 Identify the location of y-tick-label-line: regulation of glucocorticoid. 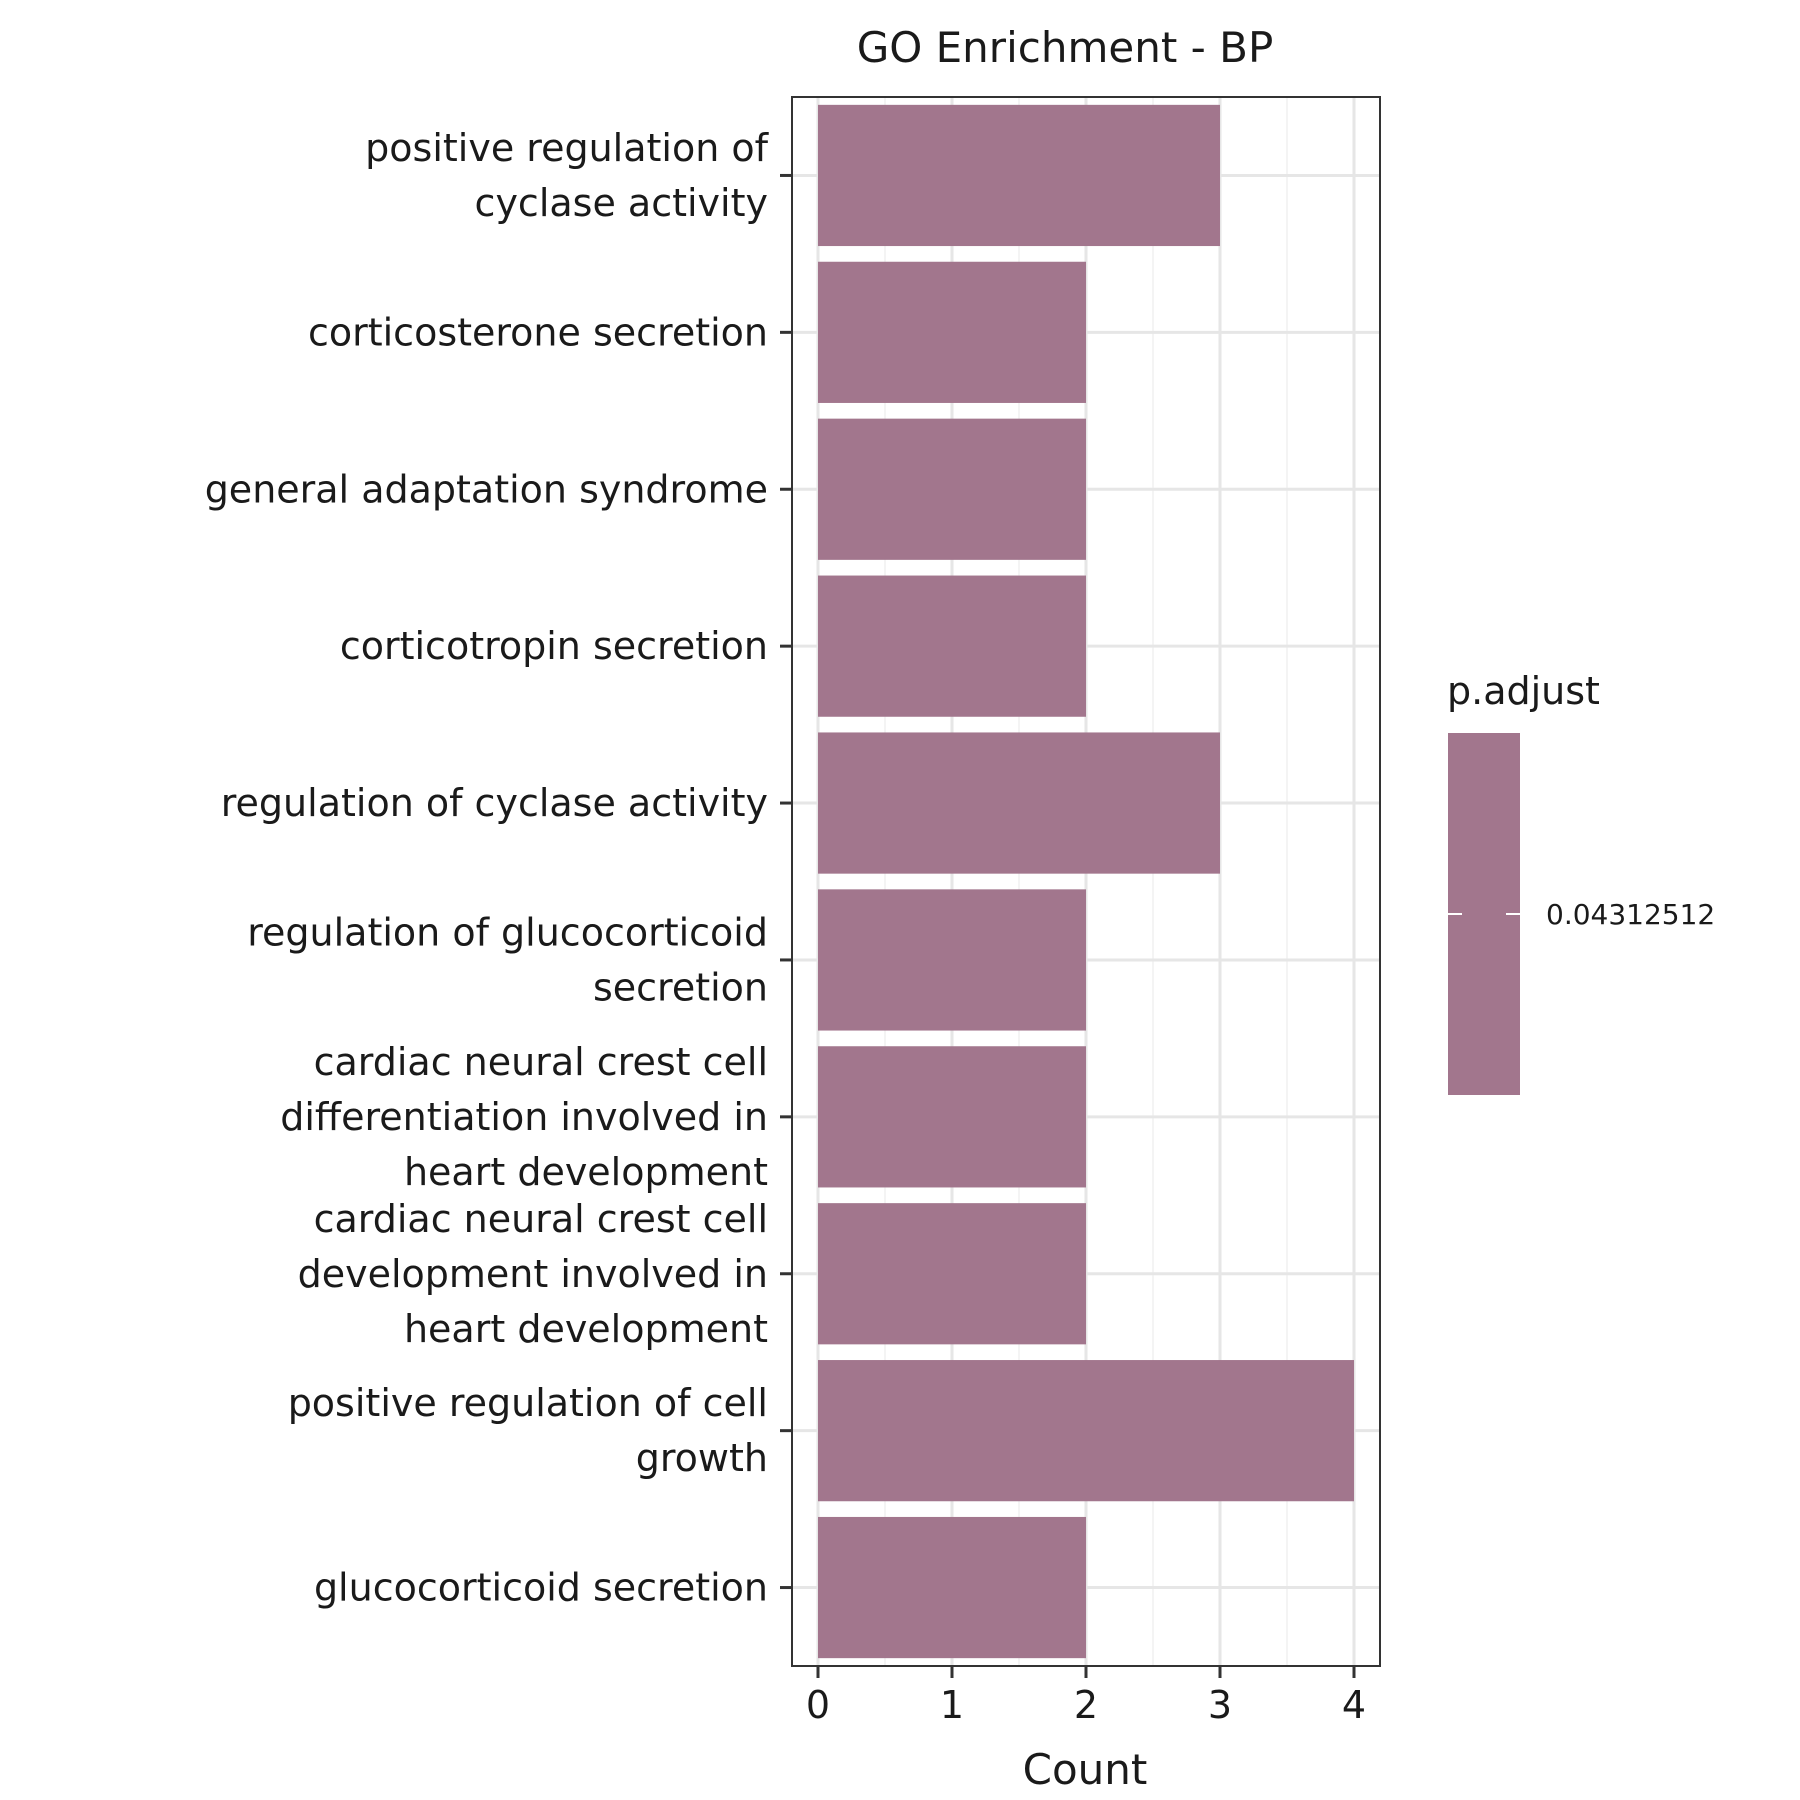
(507, 932).